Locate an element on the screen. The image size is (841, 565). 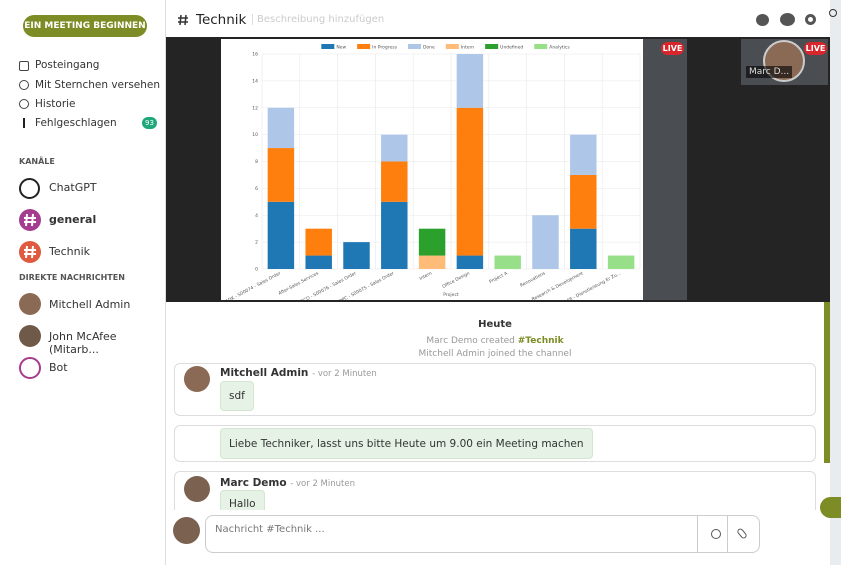
composer-input is located at coordinates (482, 534).